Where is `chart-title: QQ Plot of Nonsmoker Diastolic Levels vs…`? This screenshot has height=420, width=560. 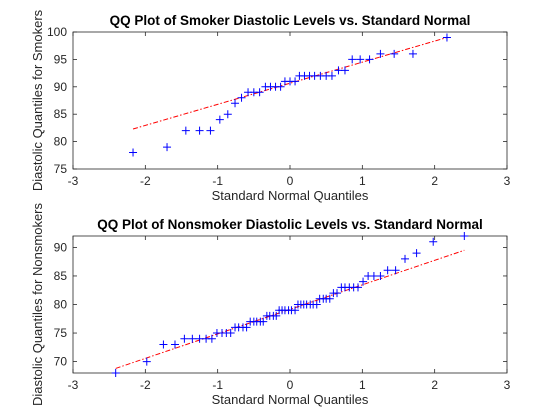
chart-title: QQ Plot of Nonsmoker Diastolic Levels vs… is located at coordinates (290, 224).